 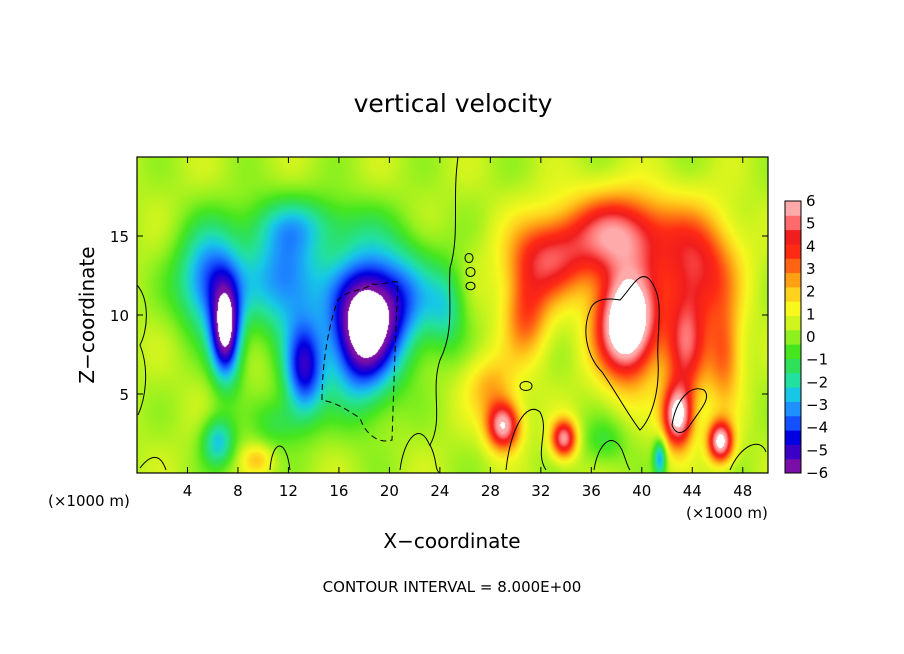 What do you see at coordinates (811, 269) in the screenshot?
I see `colorbar-tick-label: 3` at bounding box center [811, 269].